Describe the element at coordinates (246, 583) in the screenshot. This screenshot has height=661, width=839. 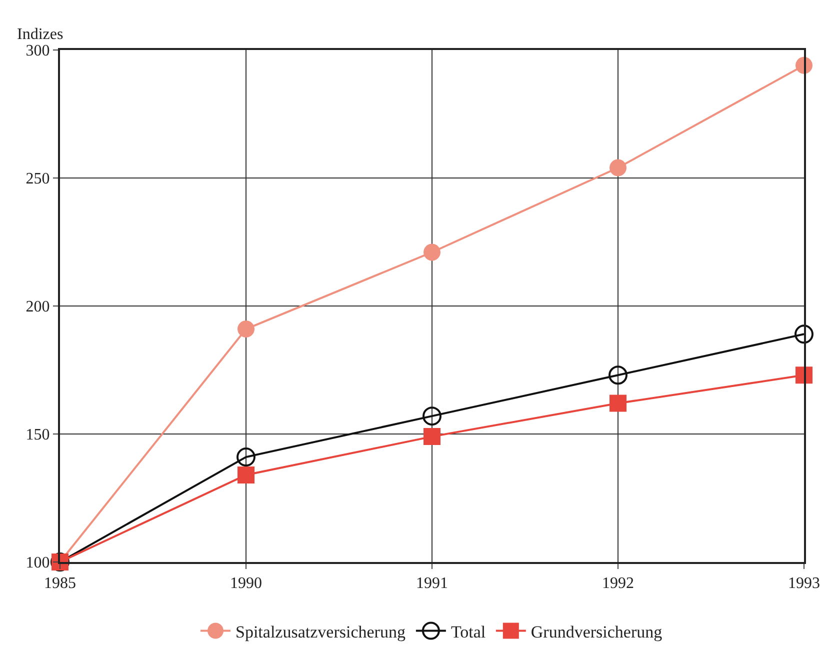
I see `x-tick-label: 1990` at that location.